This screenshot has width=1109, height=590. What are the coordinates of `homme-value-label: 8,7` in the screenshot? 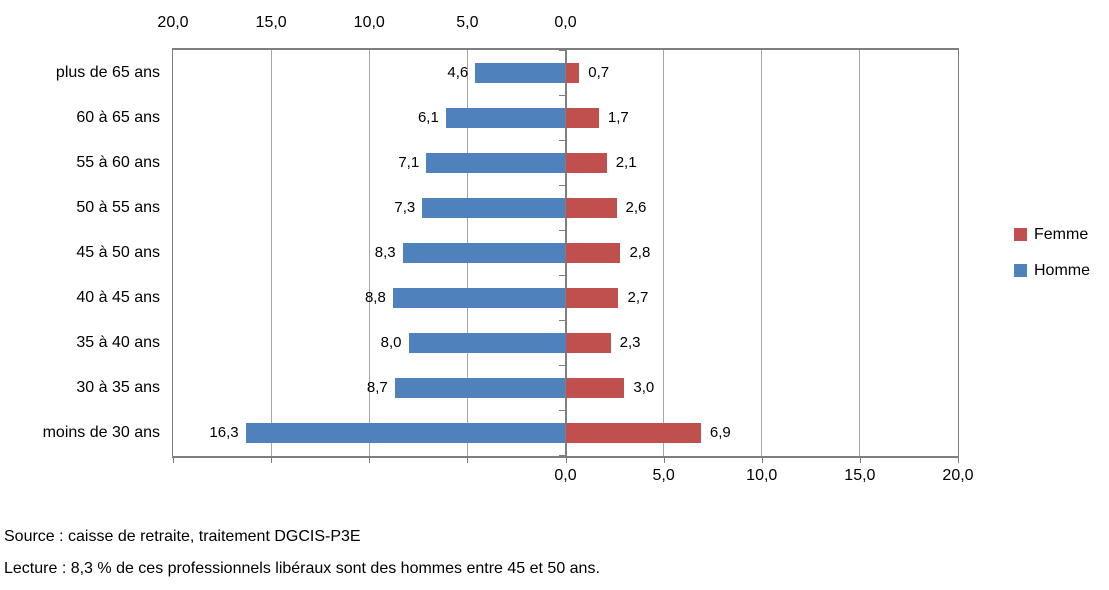 It's located at (377, 388).